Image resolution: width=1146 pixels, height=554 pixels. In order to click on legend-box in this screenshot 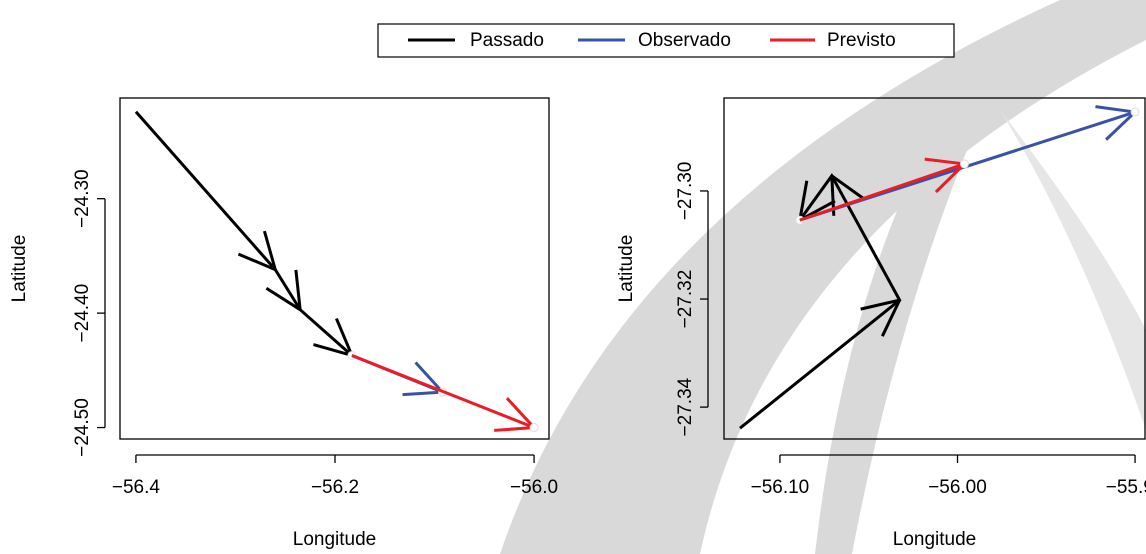, I will do `click(666, 40)`.